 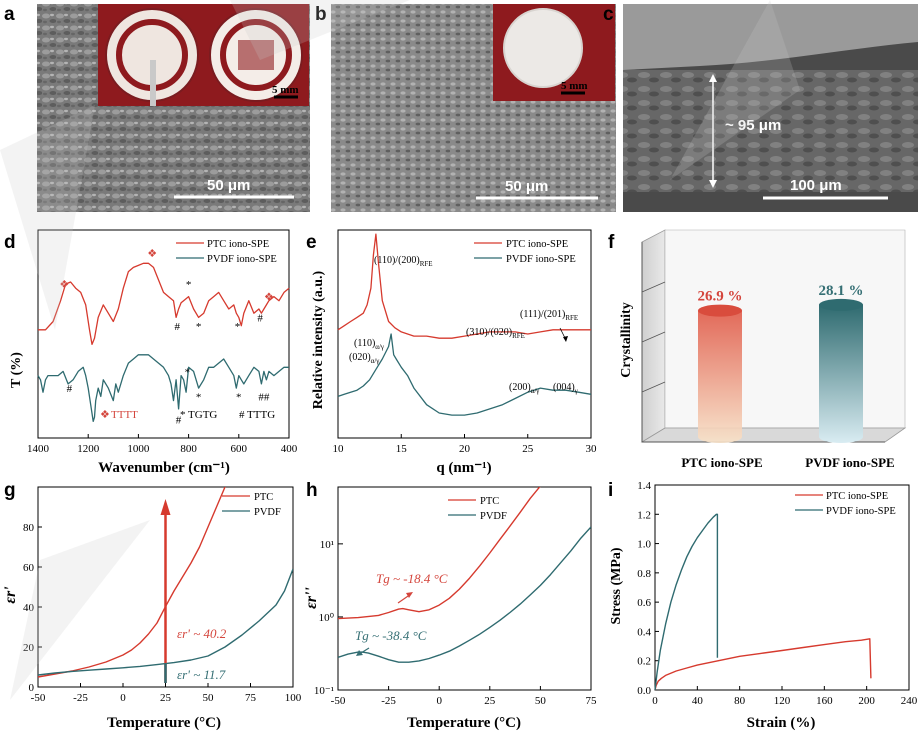 What do you see at coordinates (611, 242) in the screenshot?
I see `panel-label-f: f` at bounding box center [611, 242].